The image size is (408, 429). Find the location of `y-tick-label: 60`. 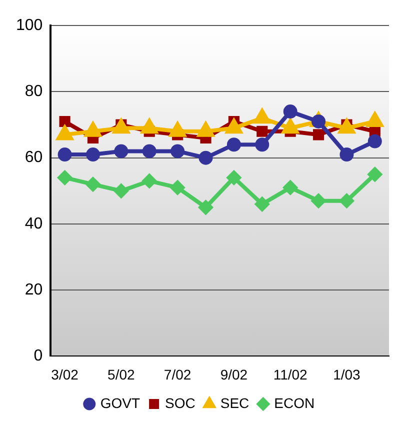

y-tick-label: 60 is located at coordinates (33, 157).